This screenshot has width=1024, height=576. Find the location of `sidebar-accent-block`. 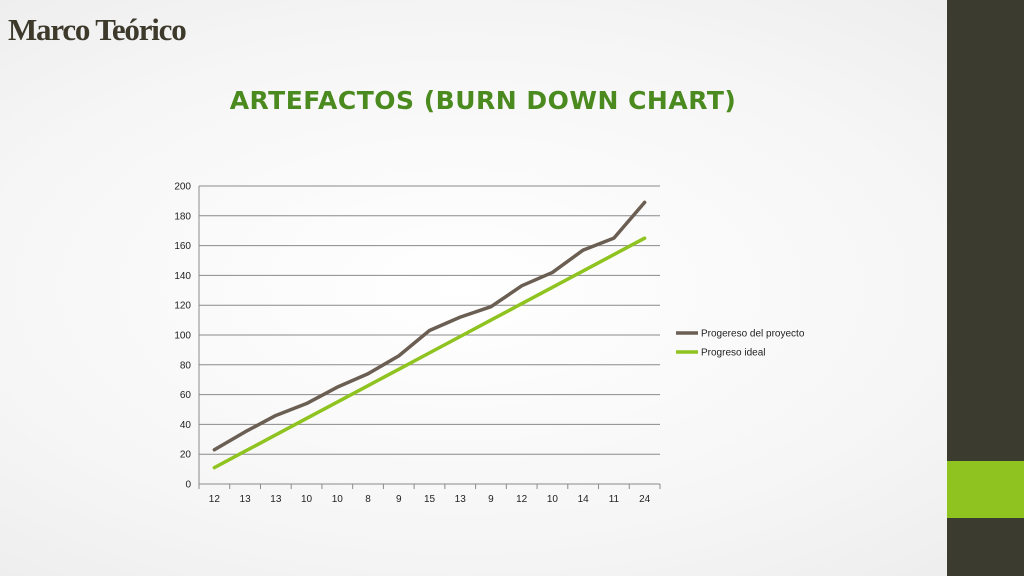

sidebar-accent-block is located at coordinates (985, 489).